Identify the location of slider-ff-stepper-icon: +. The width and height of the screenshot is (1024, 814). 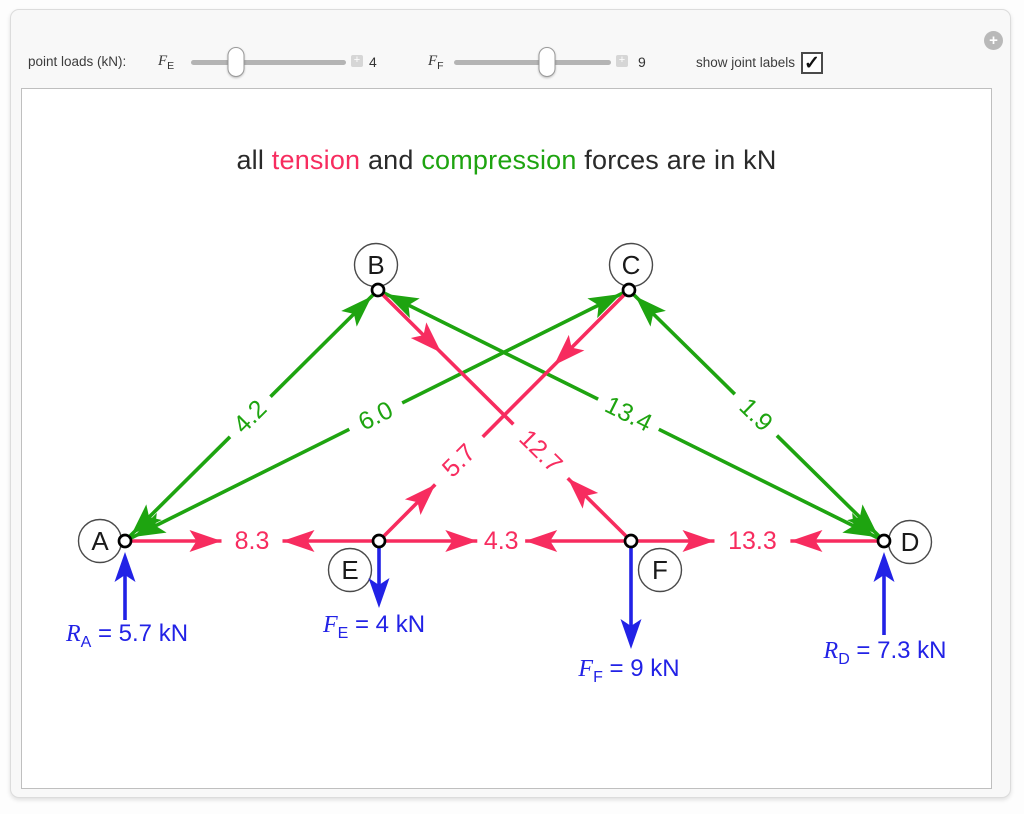
(622, 61).